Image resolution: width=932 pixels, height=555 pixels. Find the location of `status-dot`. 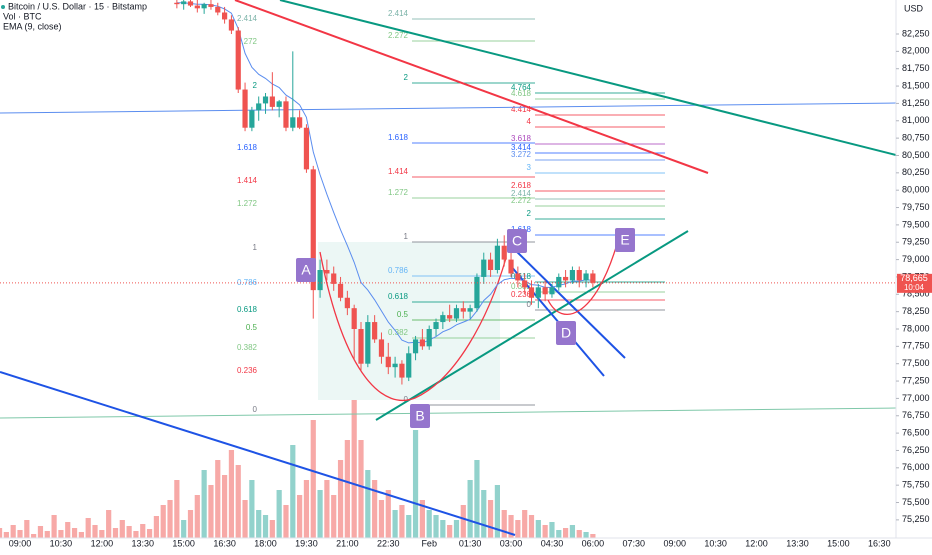

status-dot is located at coordinates (3, 7).